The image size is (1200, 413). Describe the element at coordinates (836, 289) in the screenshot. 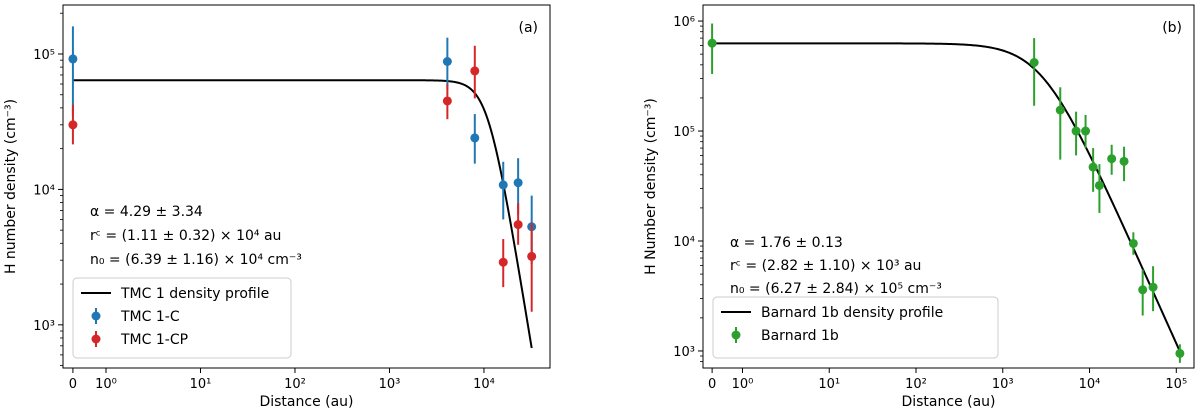

I see `fit-annotation: n₀ = (6.27 ± 2.84) × 10⁵ cm⁻³` at that location.